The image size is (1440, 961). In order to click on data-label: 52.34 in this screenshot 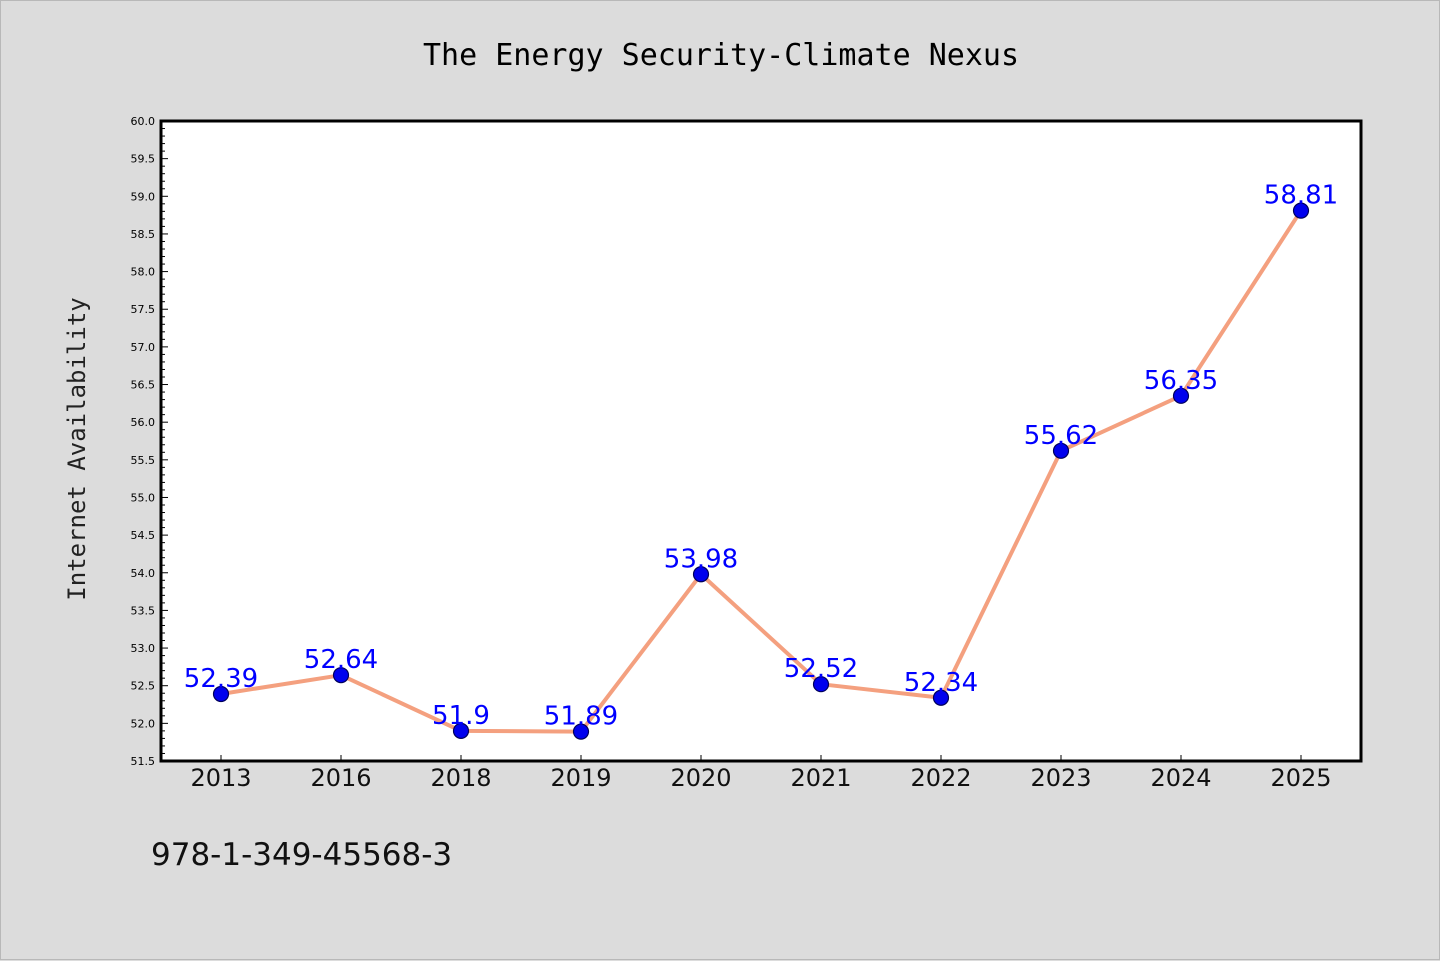, I will do `click(941, 683)`.